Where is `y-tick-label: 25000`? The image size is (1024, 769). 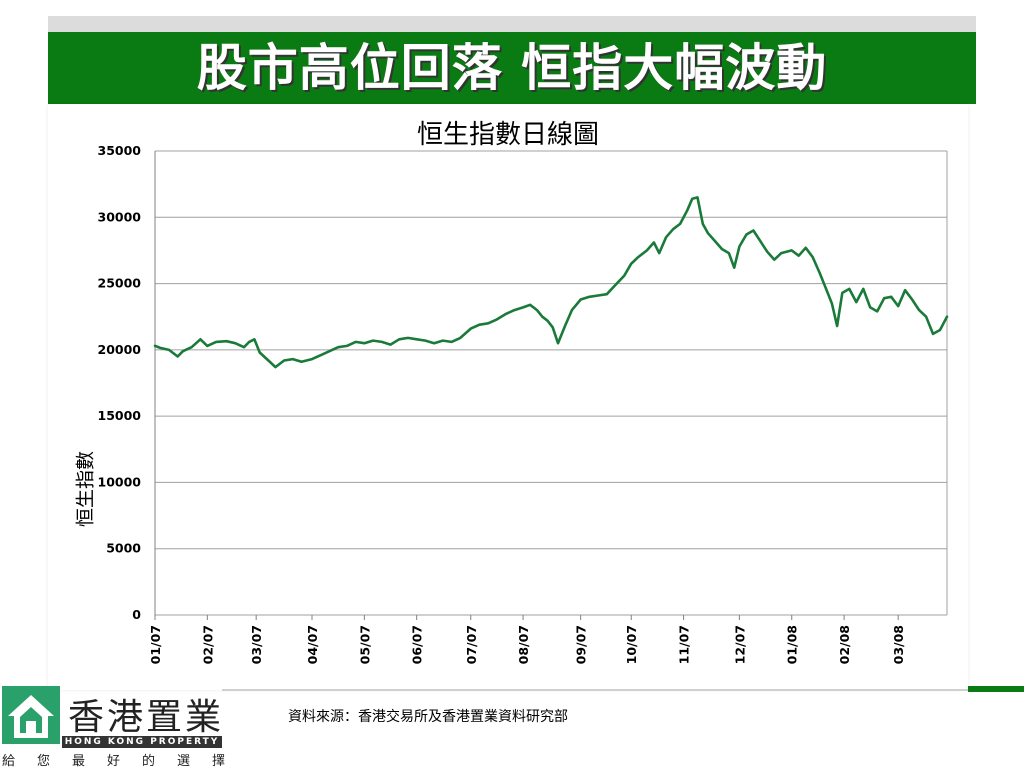
y-tick-label: 25000 is located at coordinates (120, 283).